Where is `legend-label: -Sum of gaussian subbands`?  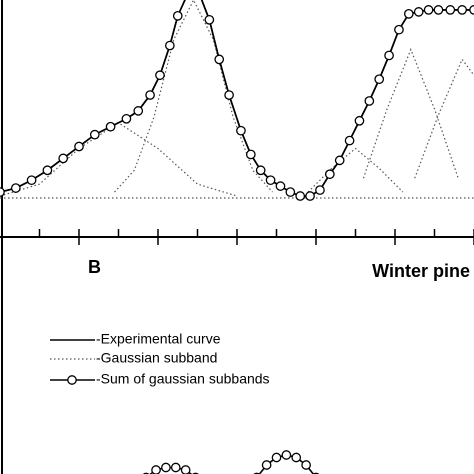
legend-label: -Sum of gaussian subbands is located at coordinates (183, 379).